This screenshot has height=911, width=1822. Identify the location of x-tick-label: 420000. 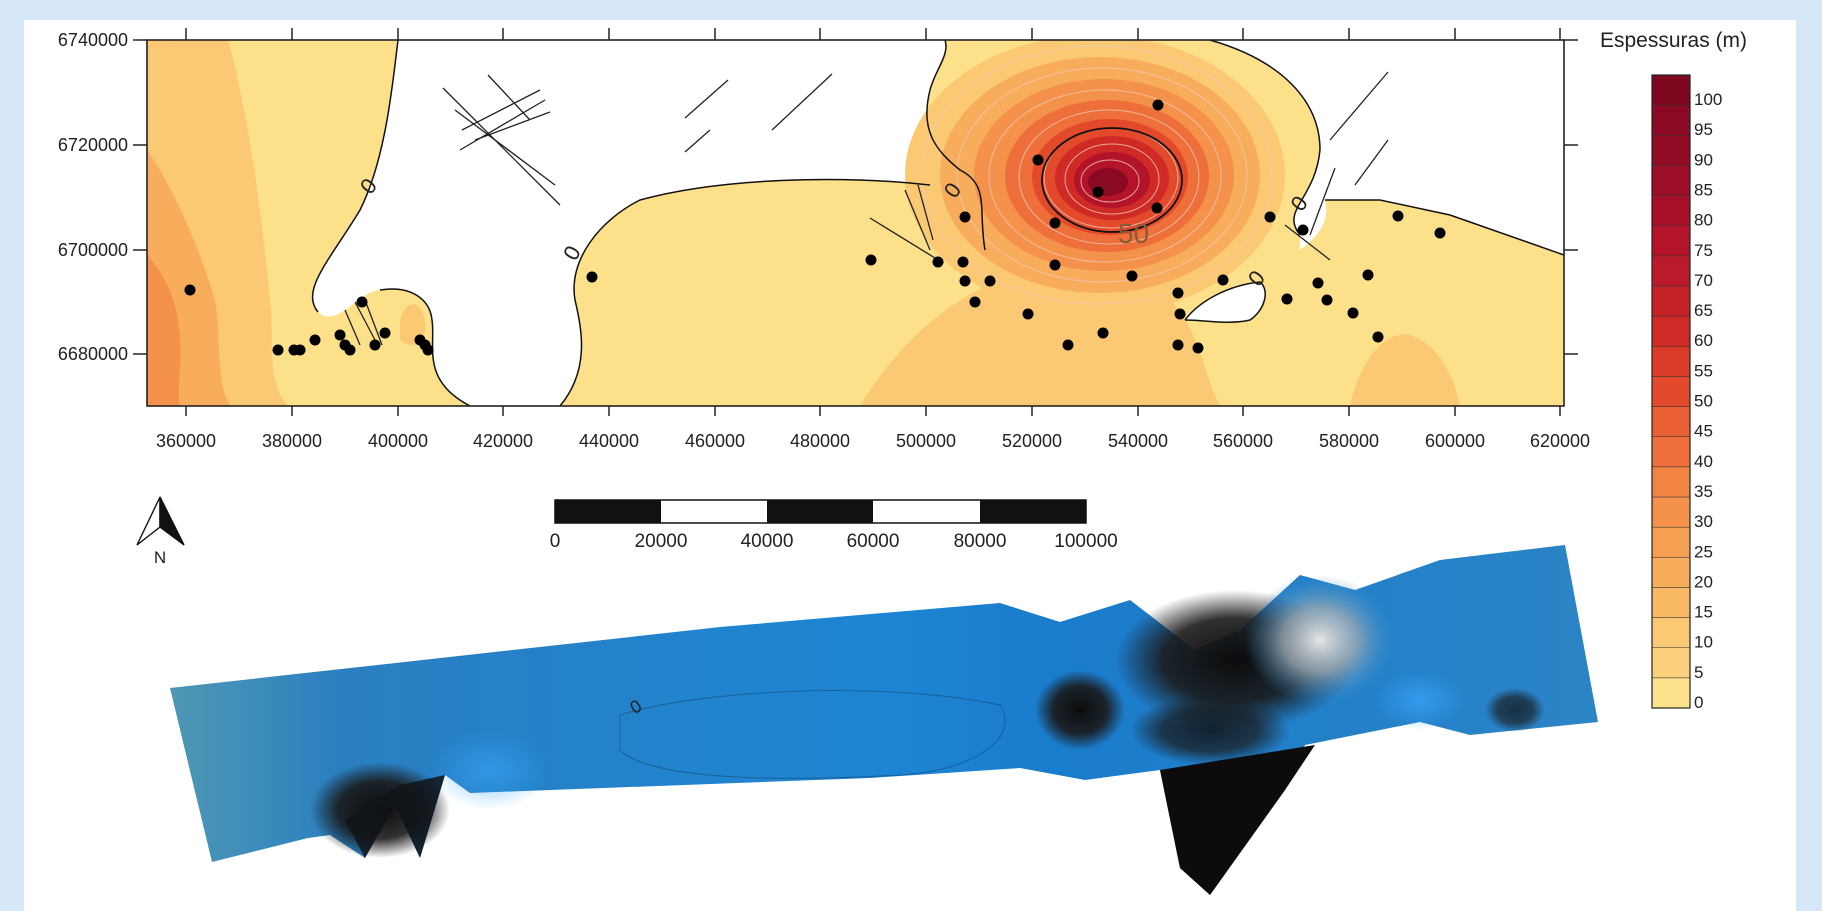
(503, 441).